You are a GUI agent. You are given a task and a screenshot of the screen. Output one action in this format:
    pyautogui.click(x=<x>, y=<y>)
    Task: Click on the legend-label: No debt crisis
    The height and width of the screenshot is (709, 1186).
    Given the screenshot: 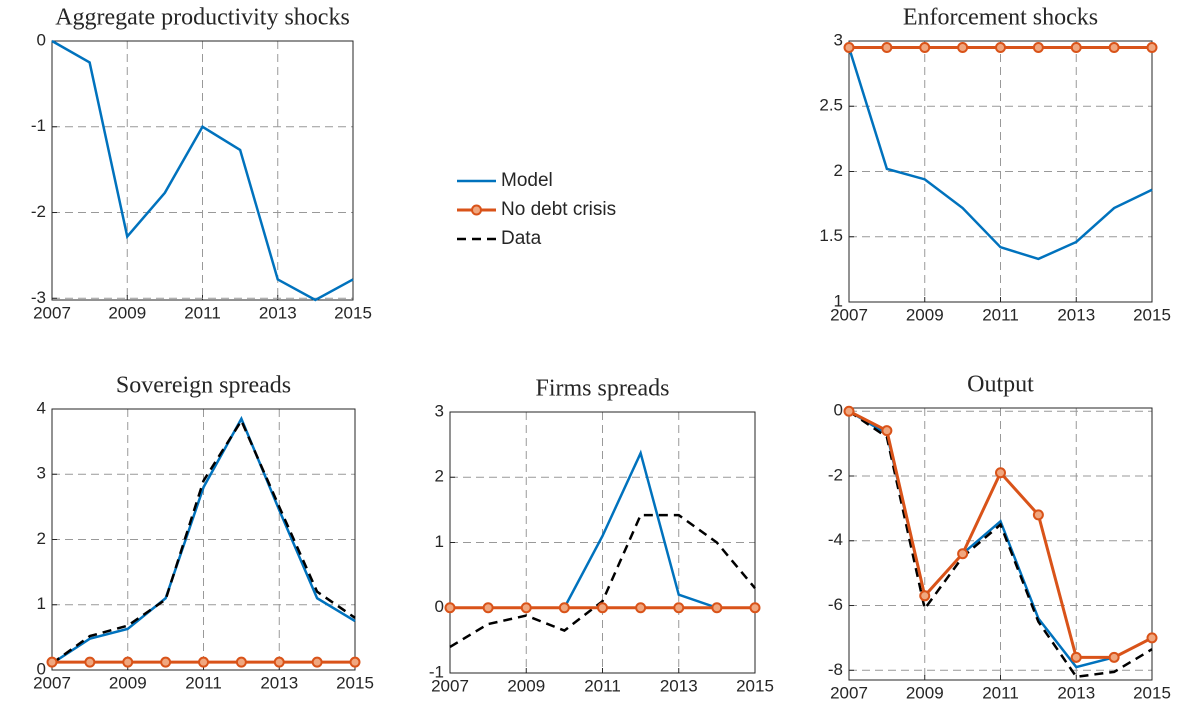 What is the action you would take?
    pyautogui.click(x=558, y=209)
    